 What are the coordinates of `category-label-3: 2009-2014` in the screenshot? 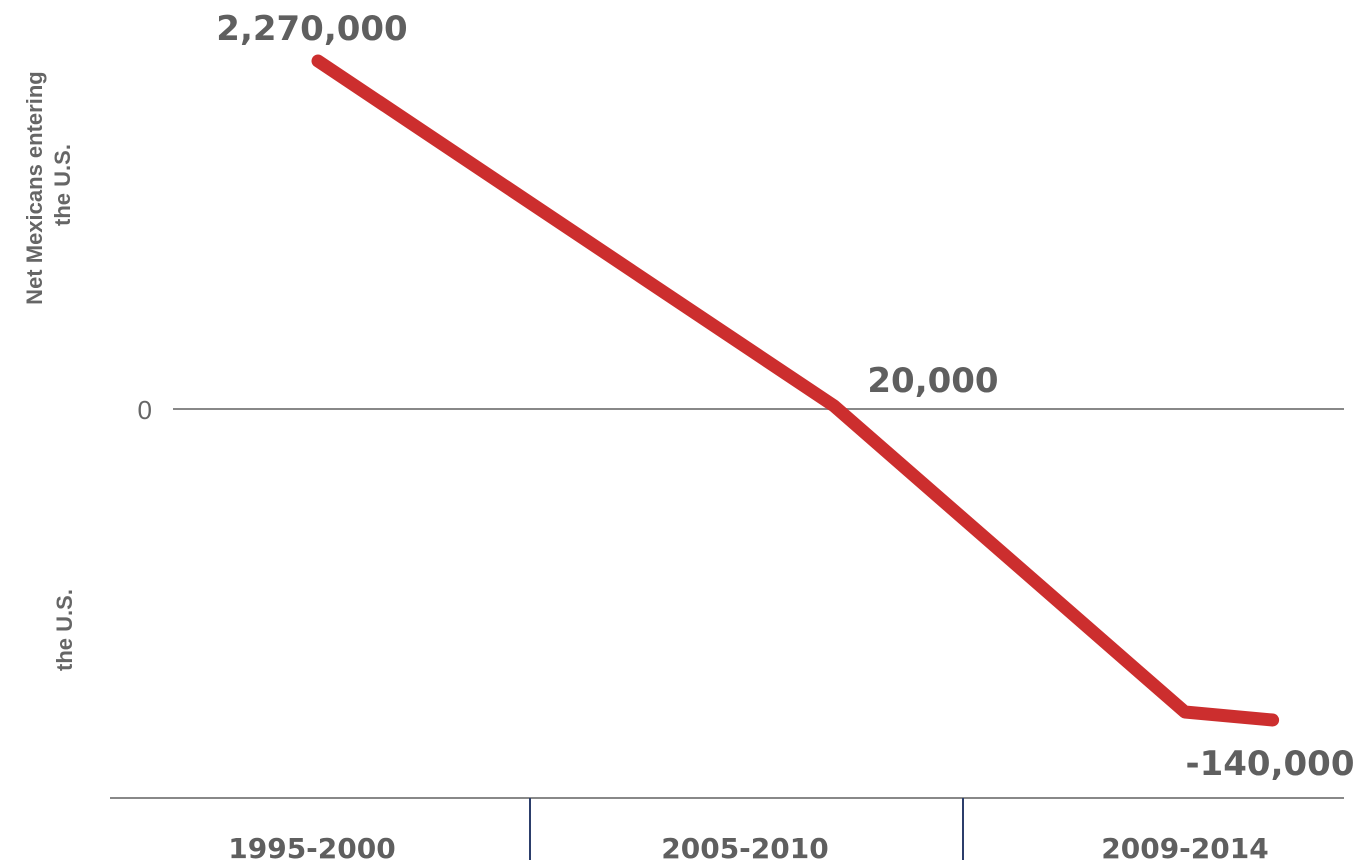 It's located at (1184, 848).